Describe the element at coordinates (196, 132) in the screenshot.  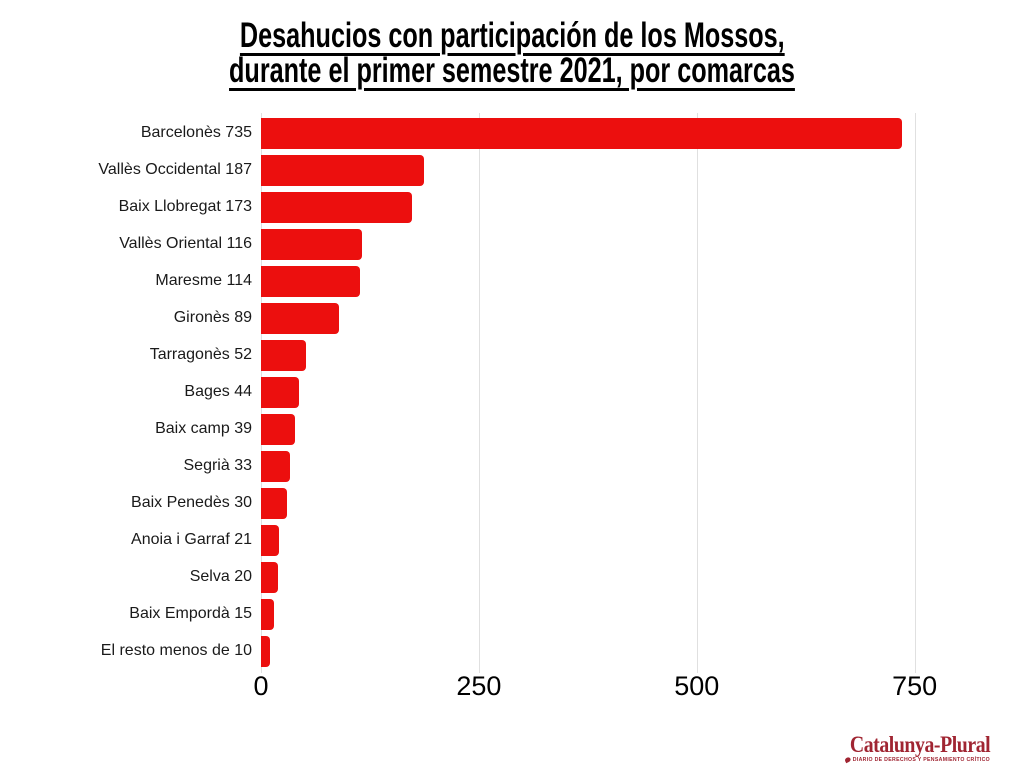
I see `category-label: Barcelonès 735` at that location.